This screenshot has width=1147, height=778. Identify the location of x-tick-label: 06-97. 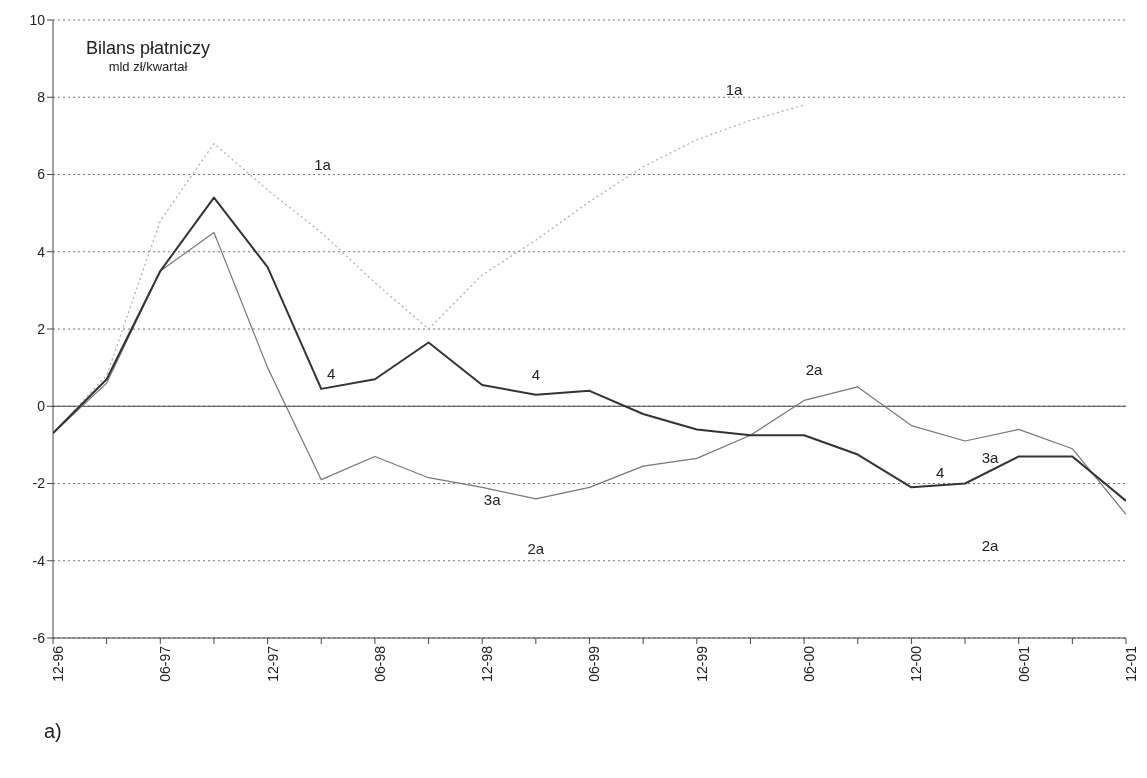
(165, 663).